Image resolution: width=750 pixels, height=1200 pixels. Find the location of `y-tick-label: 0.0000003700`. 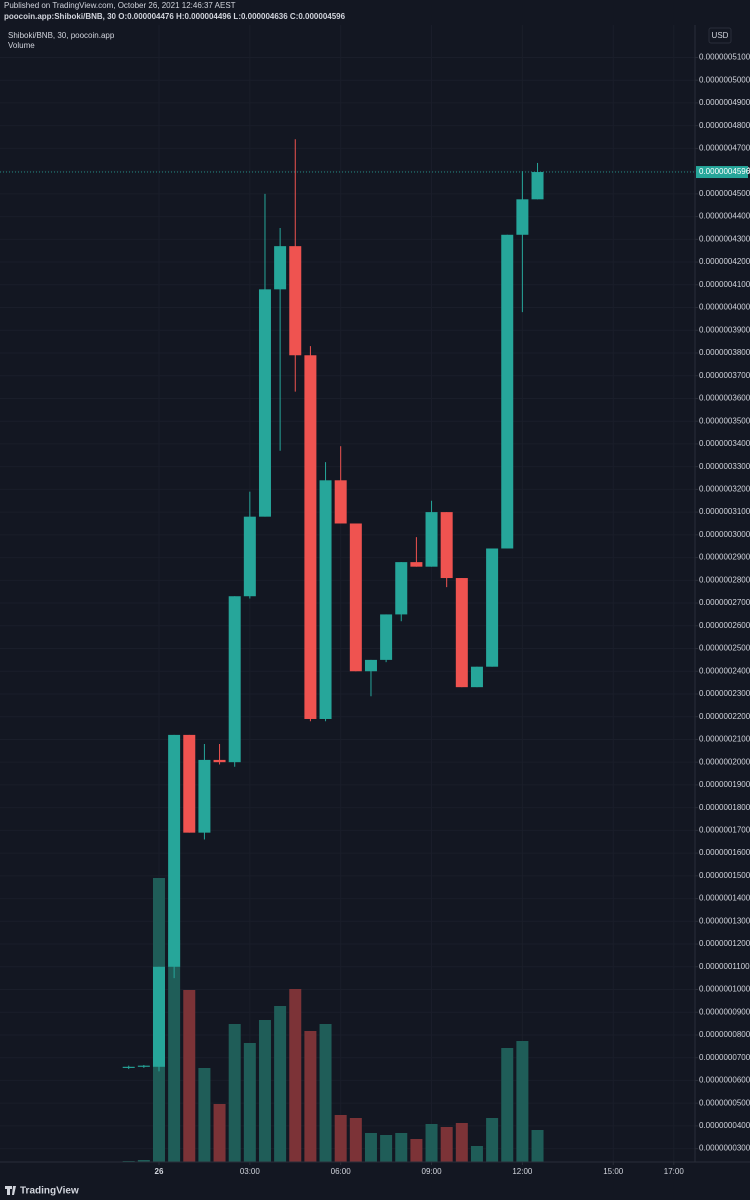

y-tick-label: 0.0000003700 is located at coordinates (724, 375).